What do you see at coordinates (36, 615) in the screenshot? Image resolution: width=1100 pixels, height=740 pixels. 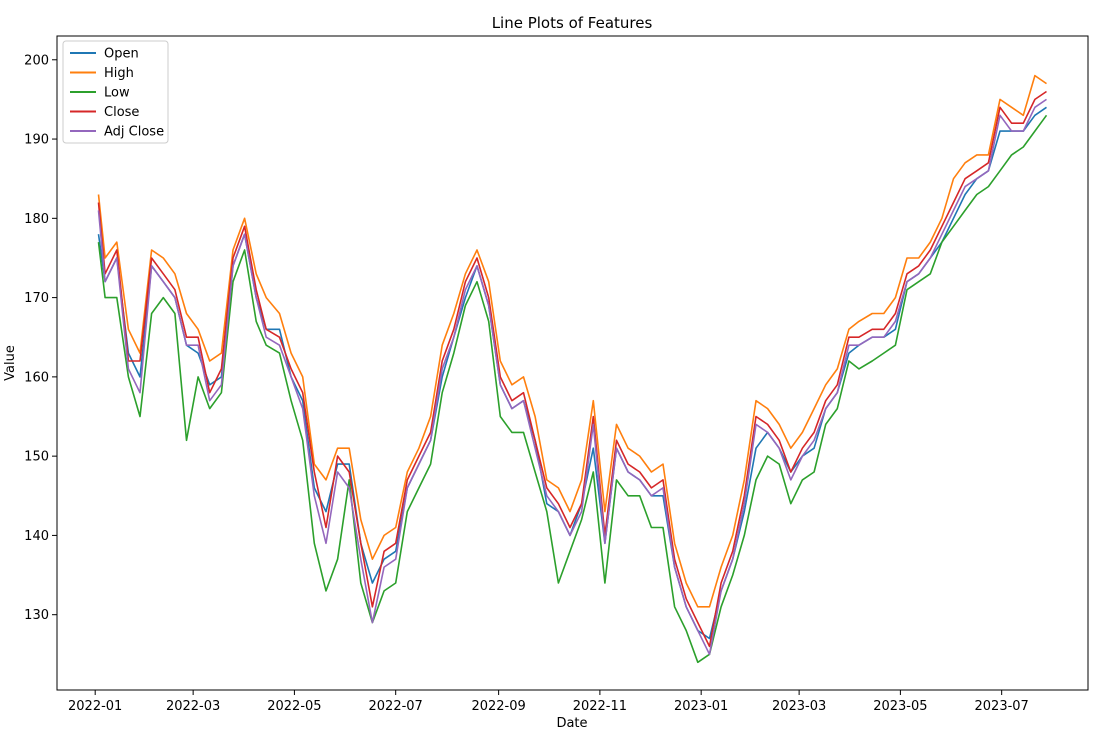 I see `y-tick-label: 130` at bounding box center [36, 615].